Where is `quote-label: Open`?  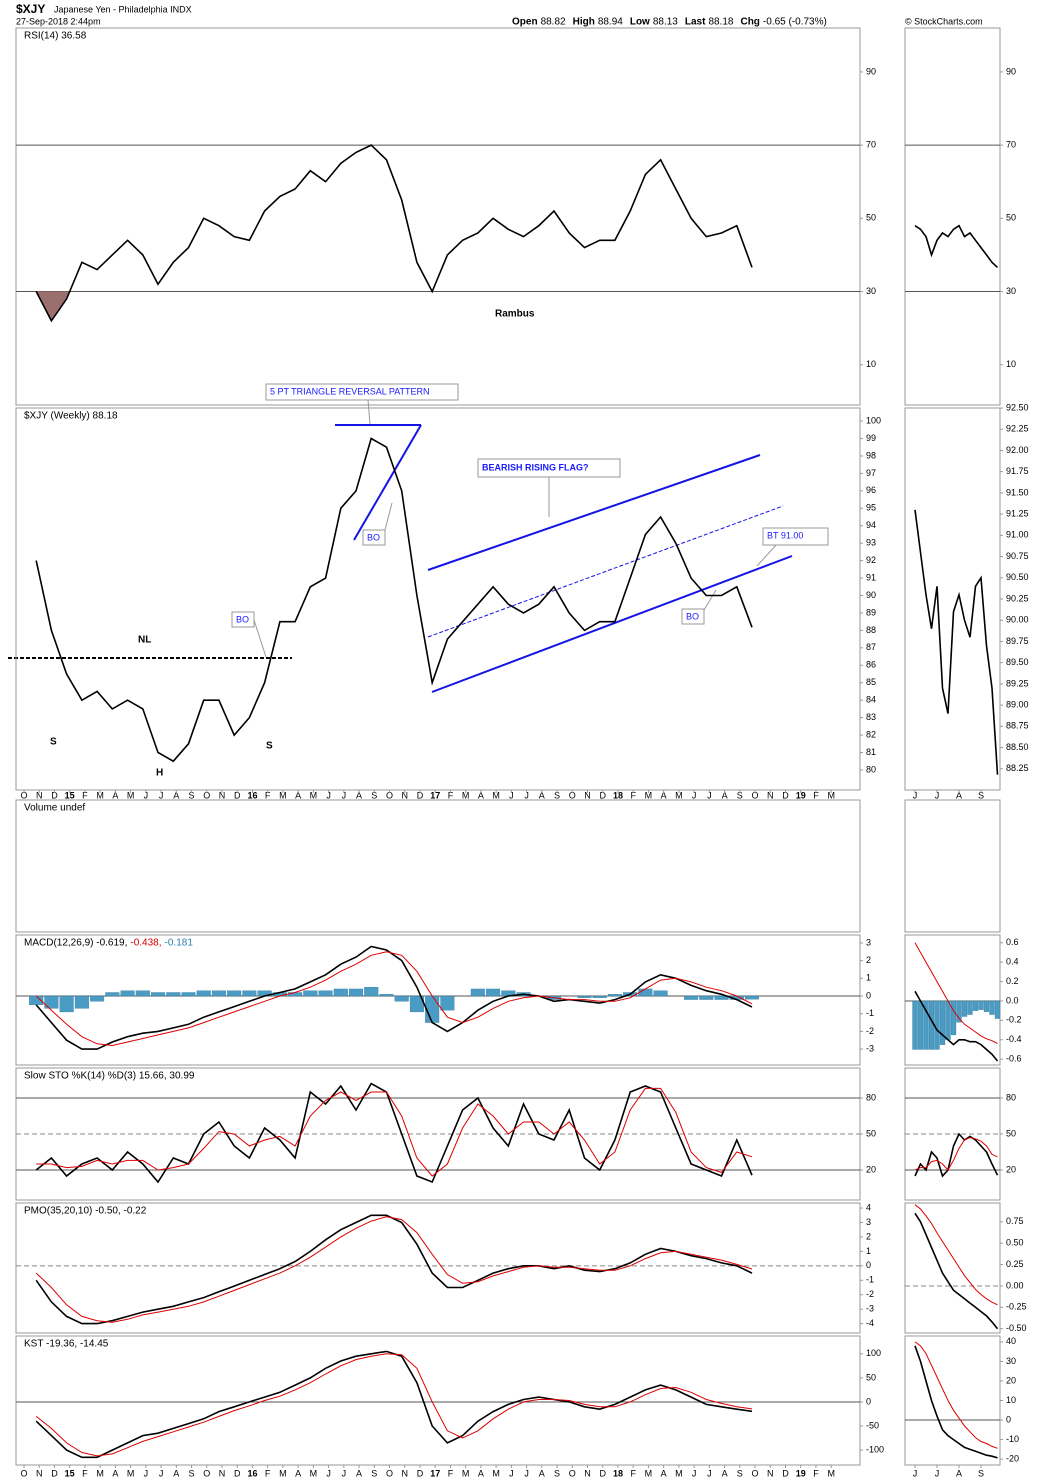
quote-label: Open is located at coordinates (525, 22).